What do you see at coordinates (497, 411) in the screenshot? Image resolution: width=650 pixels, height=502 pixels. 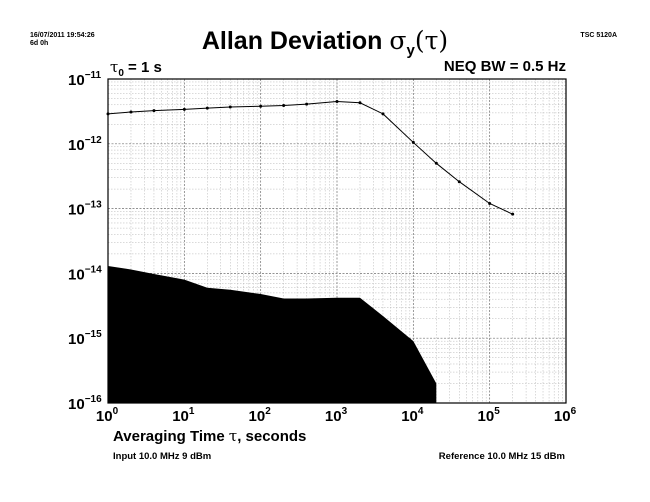 I see `x-tick-exponent: 5` at bounding box center [497, 411].